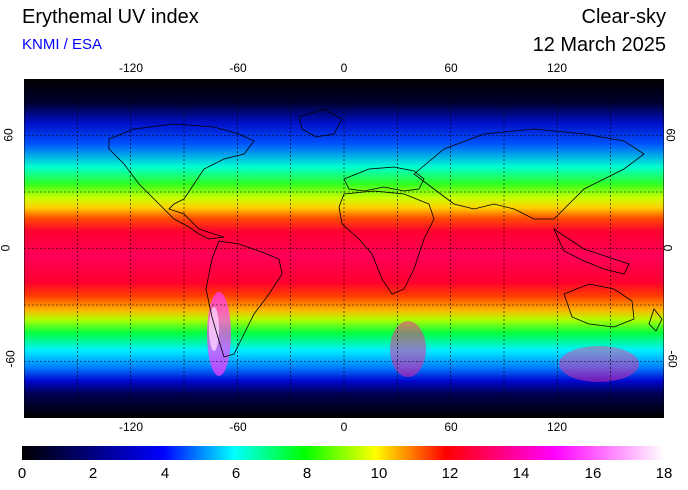  I want to click on bottom-lon-label-m60: -60, so click(238, 427).